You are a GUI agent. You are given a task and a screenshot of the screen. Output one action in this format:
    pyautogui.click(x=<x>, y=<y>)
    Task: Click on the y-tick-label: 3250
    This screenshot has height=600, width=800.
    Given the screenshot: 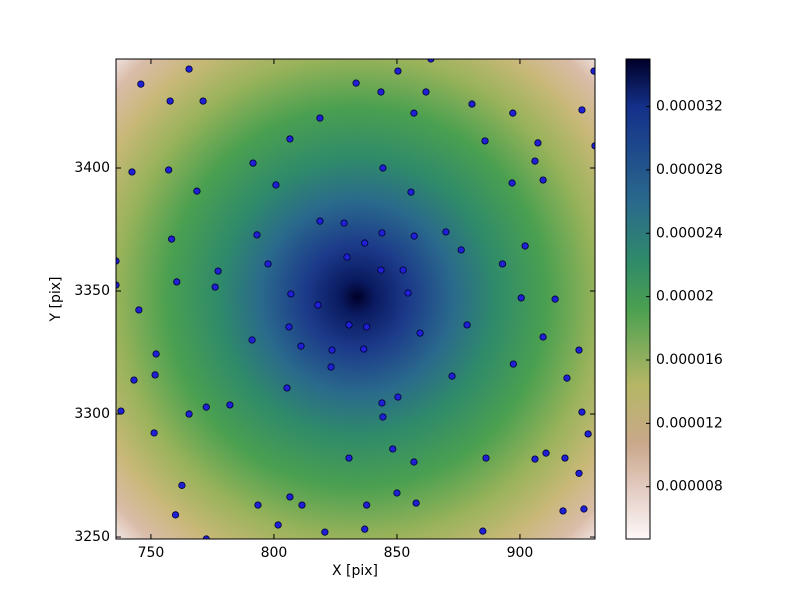 What is the action you would take?
    pyautogui.click(x=92, y=537)
    